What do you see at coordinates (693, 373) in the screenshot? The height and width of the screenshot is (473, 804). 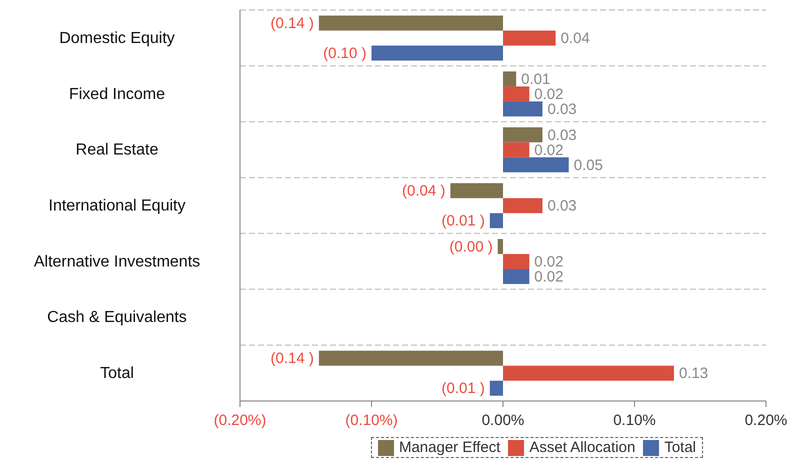 I see `data-label: 0.13` at bounding box center [693, 373].